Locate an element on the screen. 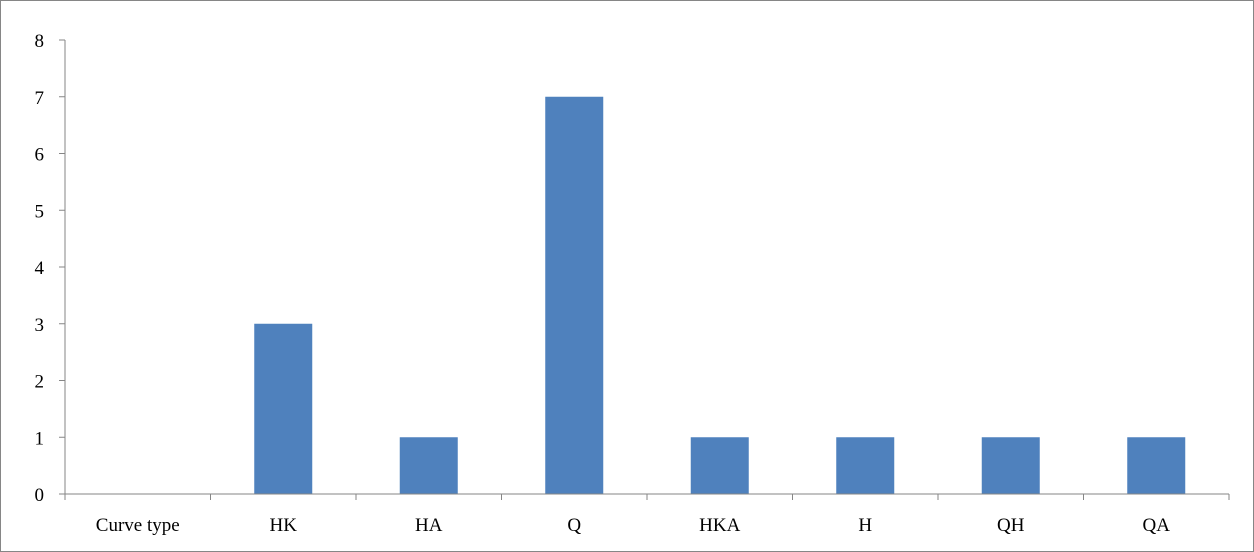 The height and width of the screenshot is (552, 1254). x-tick-label: QA is located at coordinates (1157, 525).